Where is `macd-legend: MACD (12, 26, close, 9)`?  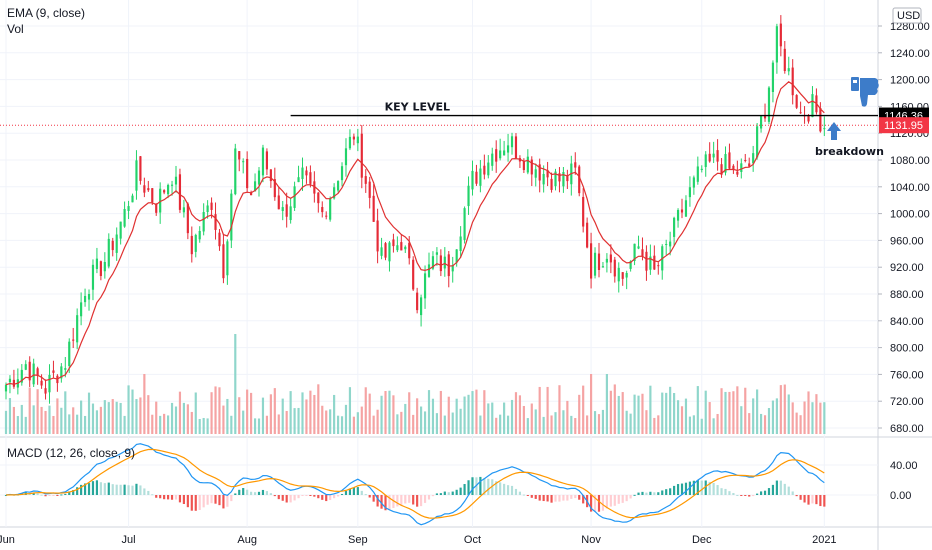
macd-legend: MACD (12, 26, close, 9) is located at coordinates (71, 453).